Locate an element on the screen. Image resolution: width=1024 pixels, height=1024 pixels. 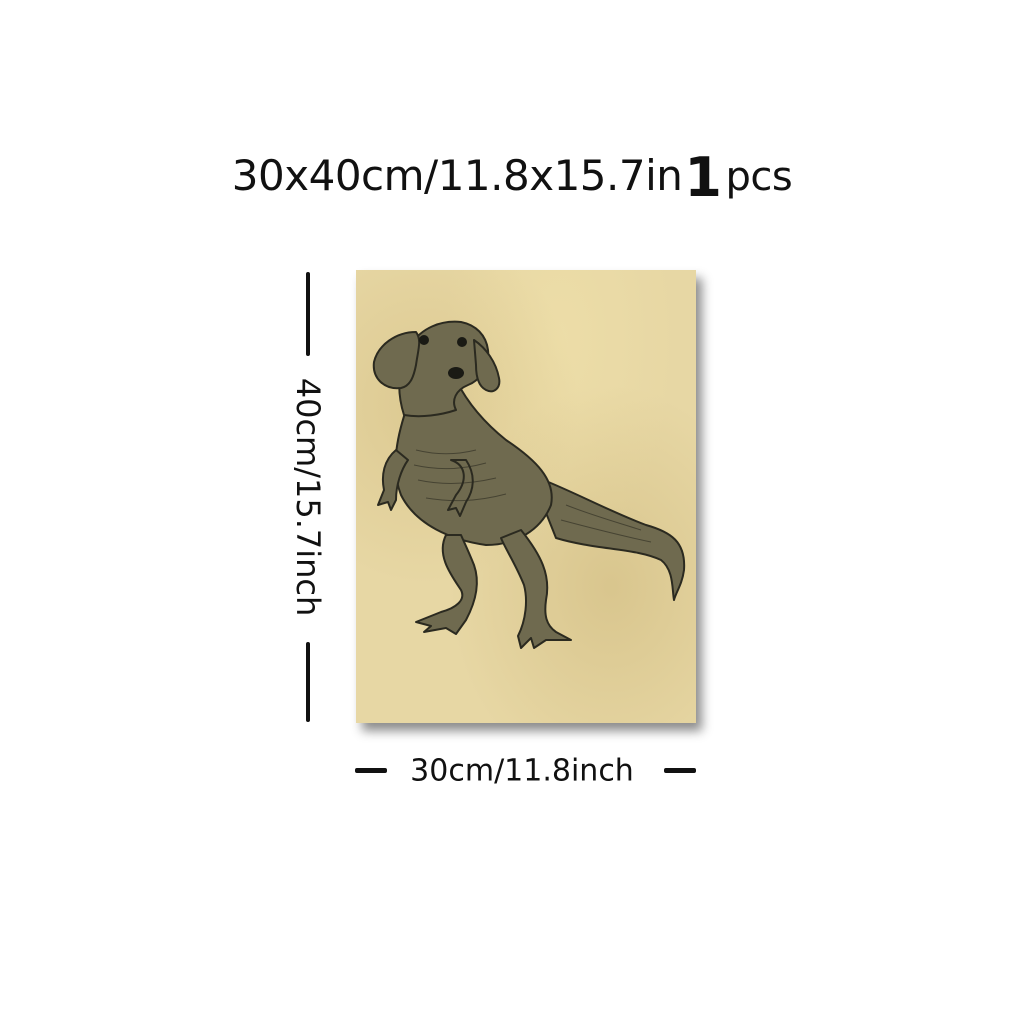
canvas-print is located at coordinates (526, 496).